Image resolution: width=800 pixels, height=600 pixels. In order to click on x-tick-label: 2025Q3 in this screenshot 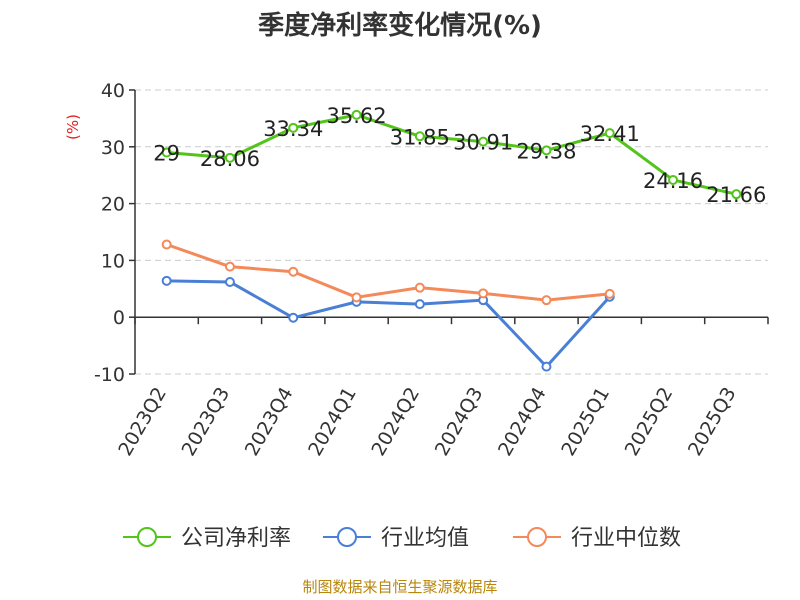, I will do `click(712, 422)`.